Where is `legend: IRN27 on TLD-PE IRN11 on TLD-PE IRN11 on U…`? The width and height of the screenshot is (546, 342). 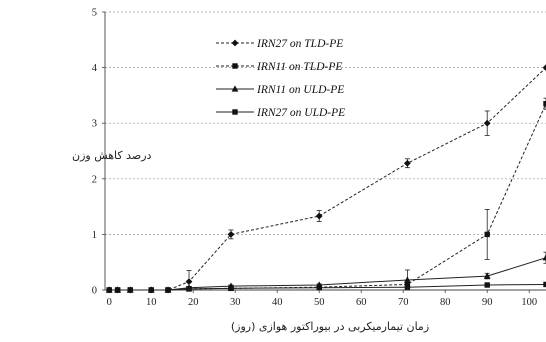 legend: IRN27 on TLD-PE IRN11 on TLD-PE IRN11 on U… is located at coordinates (280, 78).